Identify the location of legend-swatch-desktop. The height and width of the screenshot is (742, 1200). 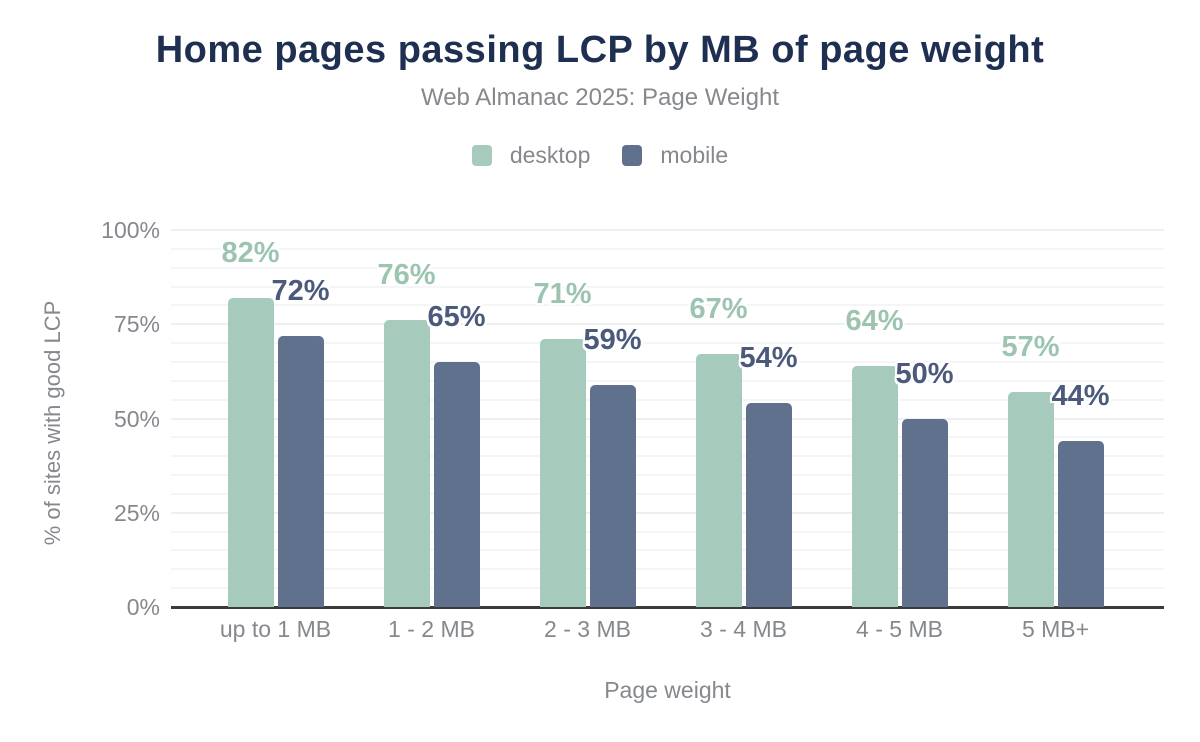
(481, 156).